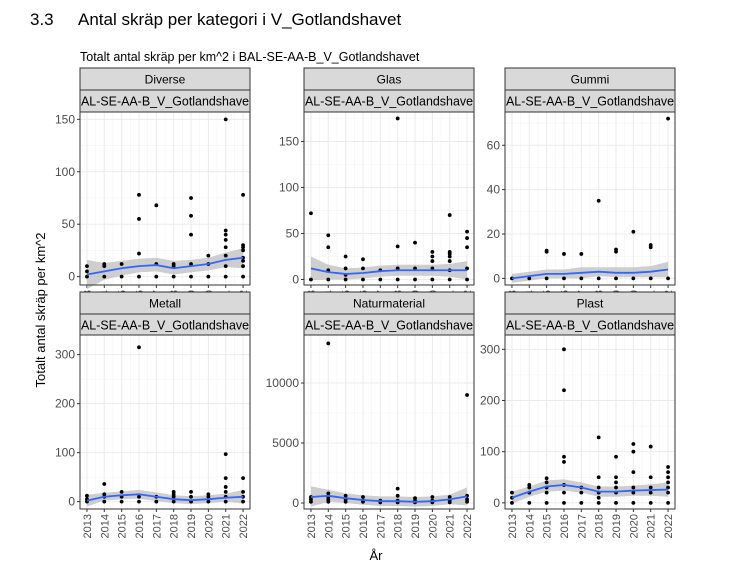  What do you see at coordinates (65, 404) in the screenshot?
I see `y-tick-label: 200` at bounding box center [65, 404].